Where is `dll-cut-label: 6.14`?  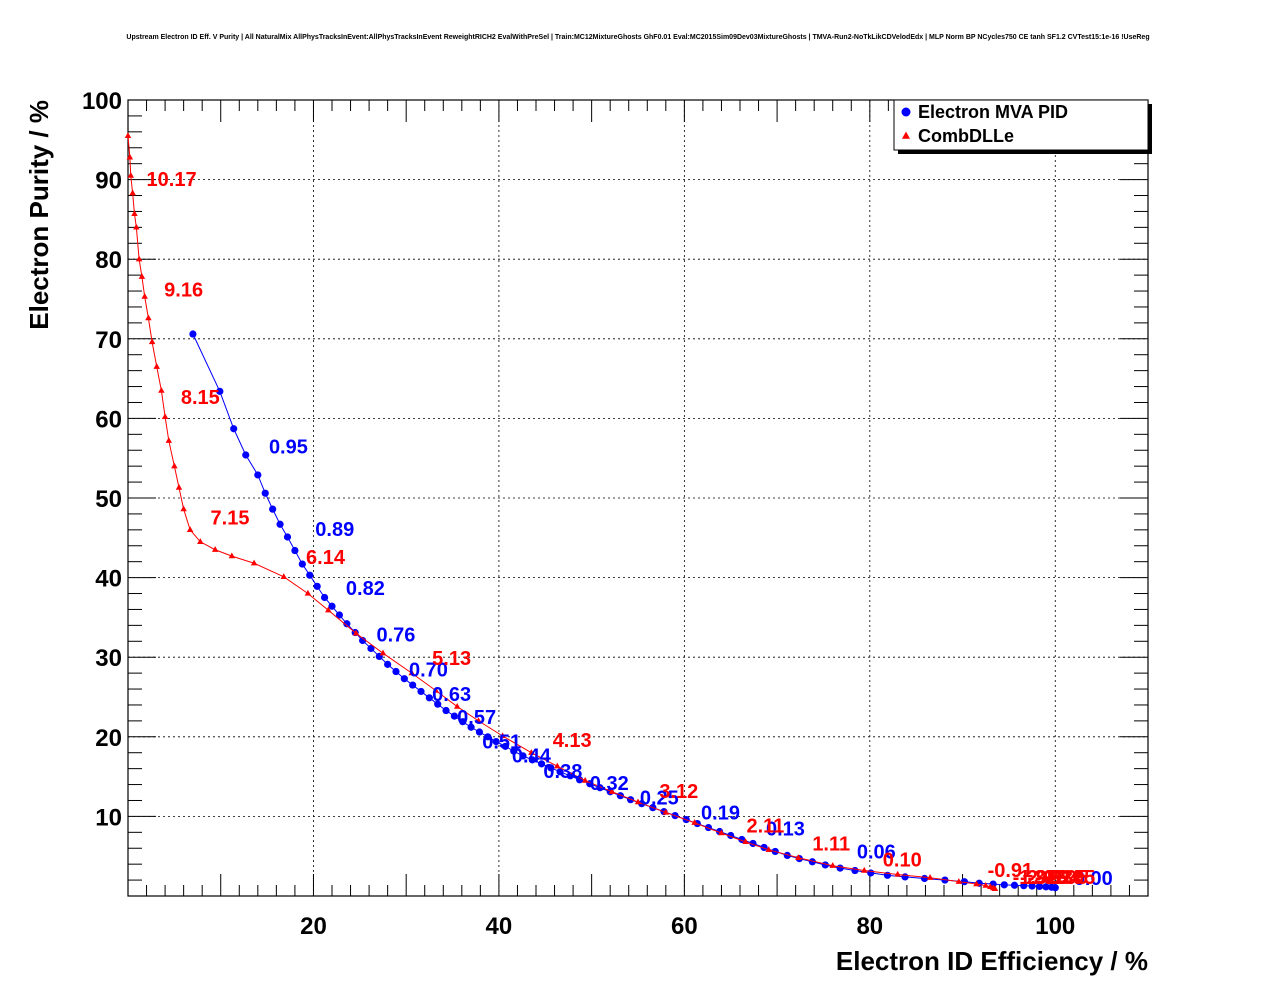 dll-cut-label: 6.14 is located at coordinates (326, 558).